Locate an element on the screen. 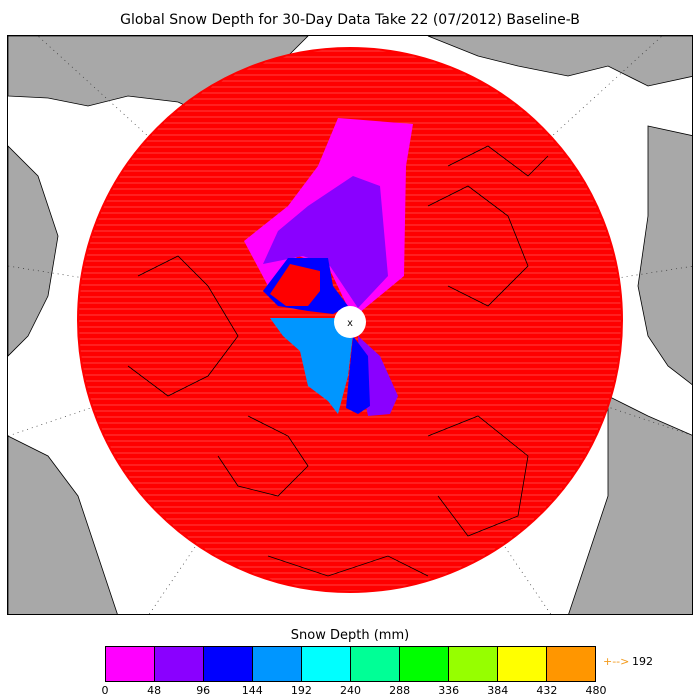  land-northeast is located at coordinates (559, 61).